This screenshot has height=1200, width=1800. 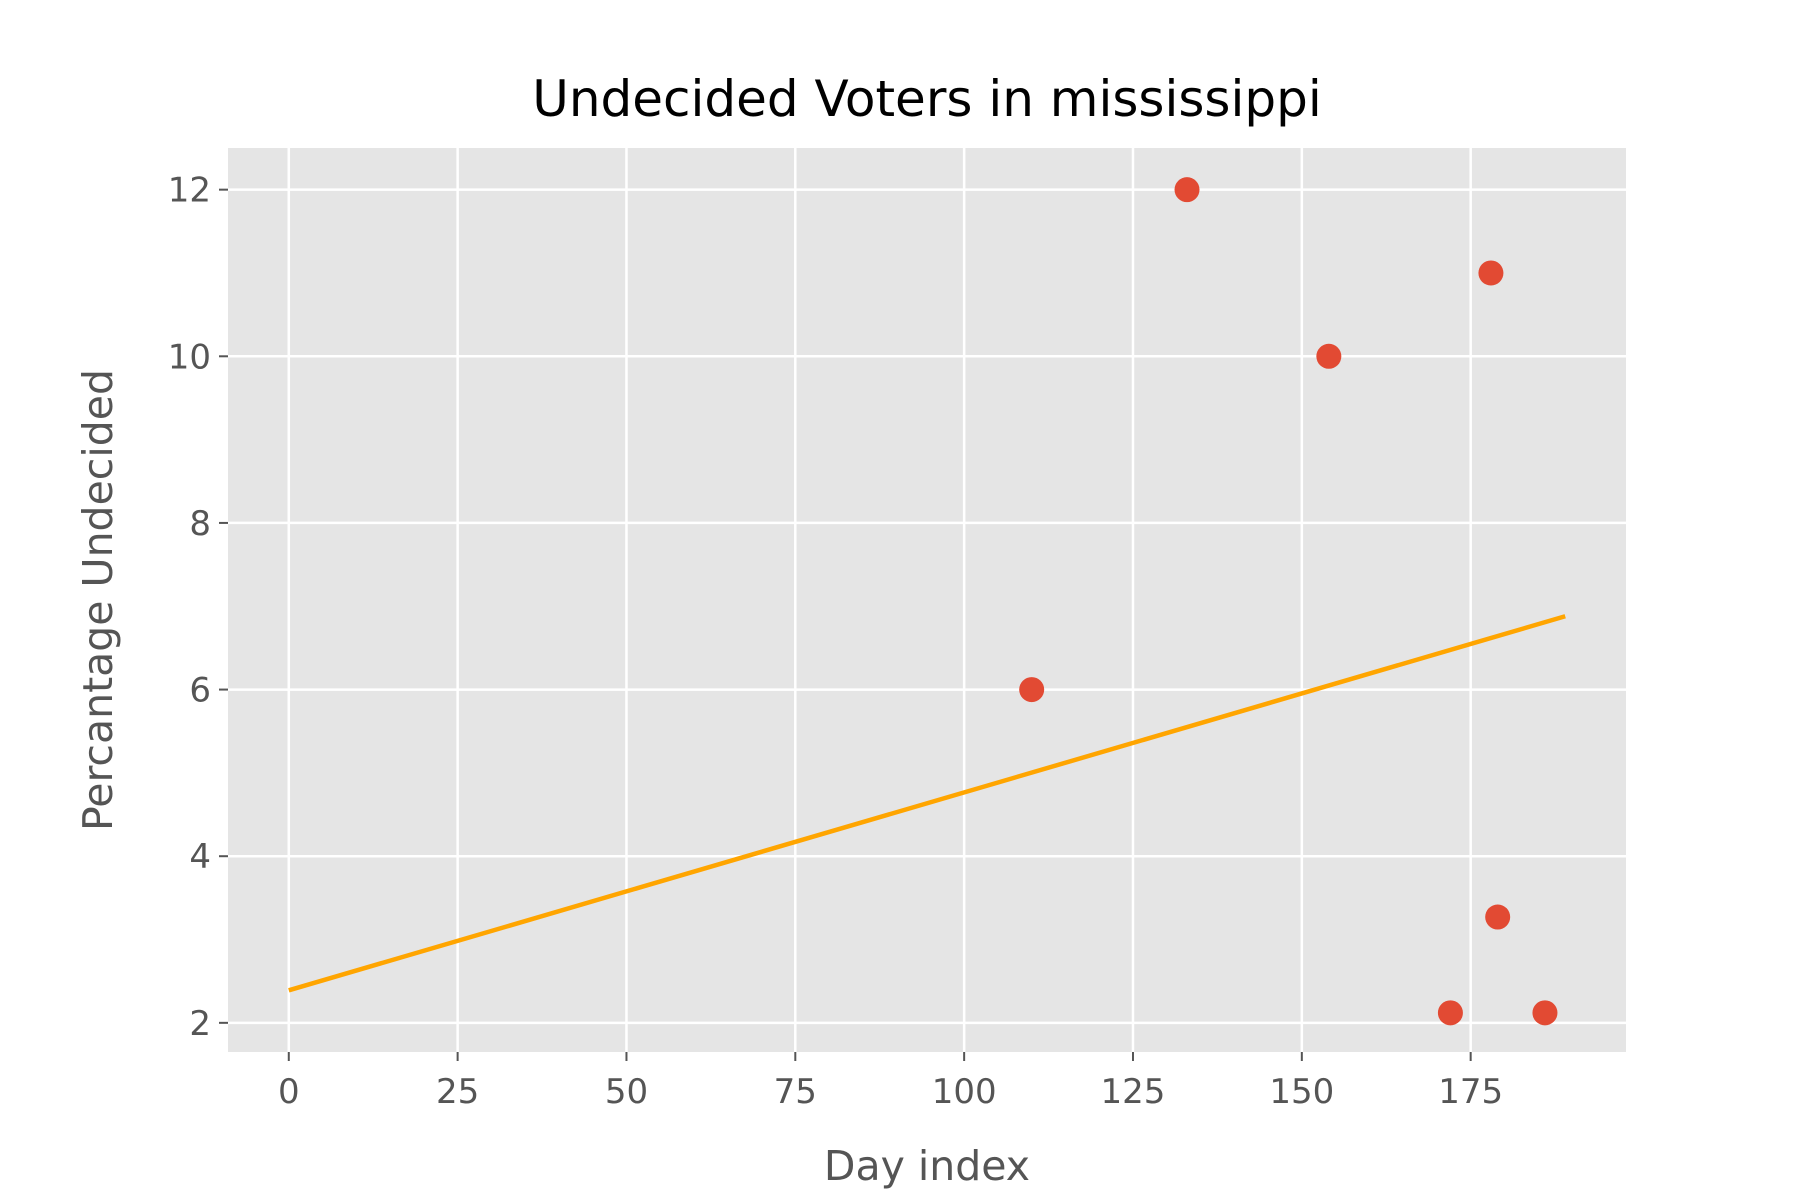 I want to click on y-tick-label: 8, so click(x=200, y=524).